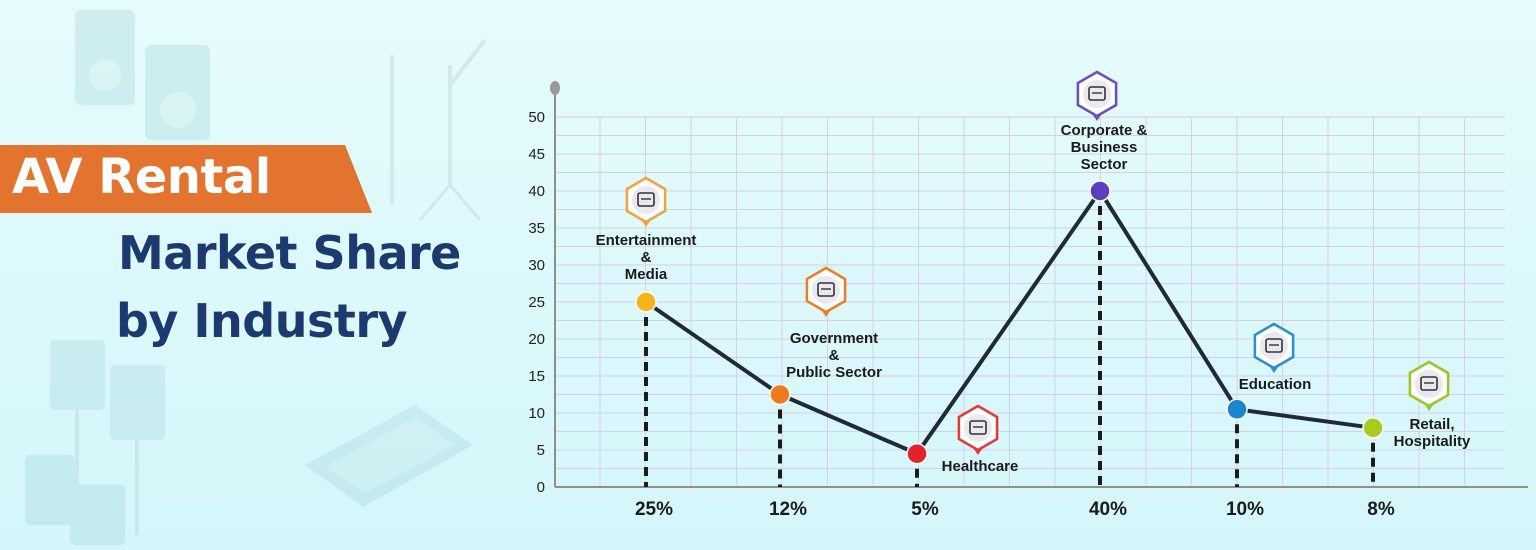  Describe the element at coordinates (541, 450) in the screenshot. I see `y-tick-label: 5` at that location.